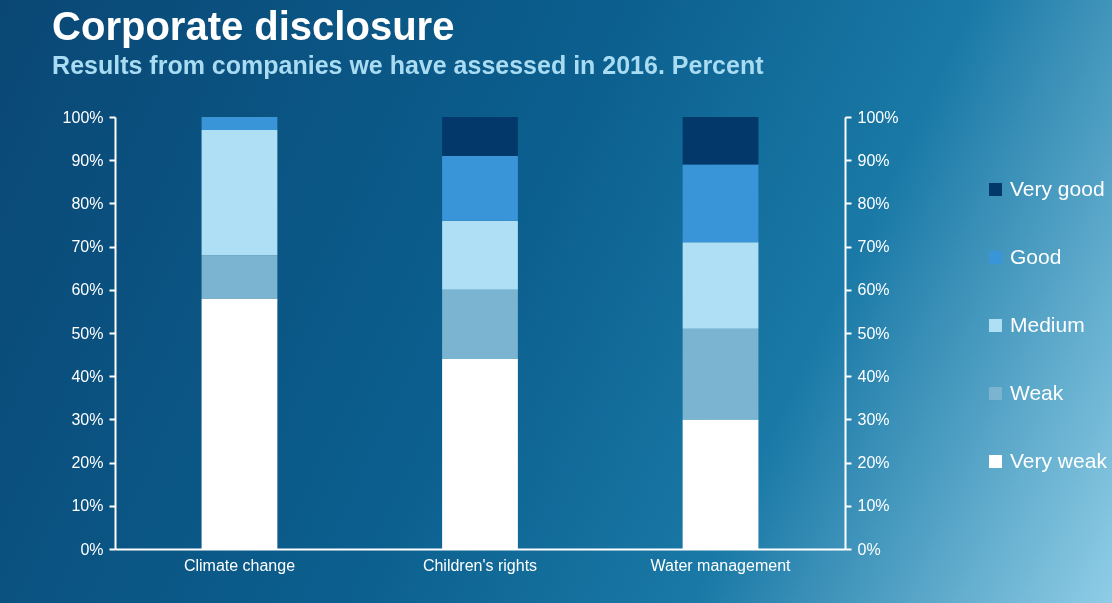 This screenshot has height=603, width=1112. What do you see at coordinates (873, 463) in the screenshot?
I see `y2-tick-label: 20%` at bounding box center [873, 463].